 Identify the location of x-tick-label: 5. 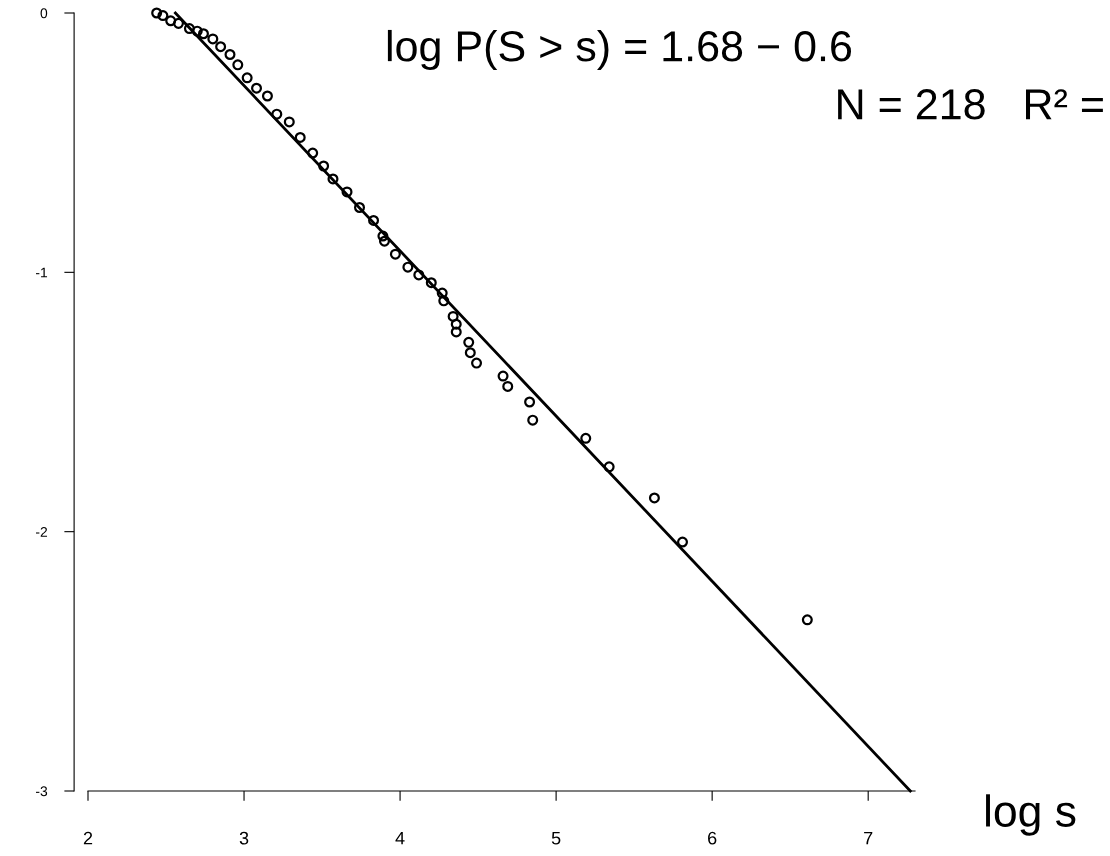
(556, 838).